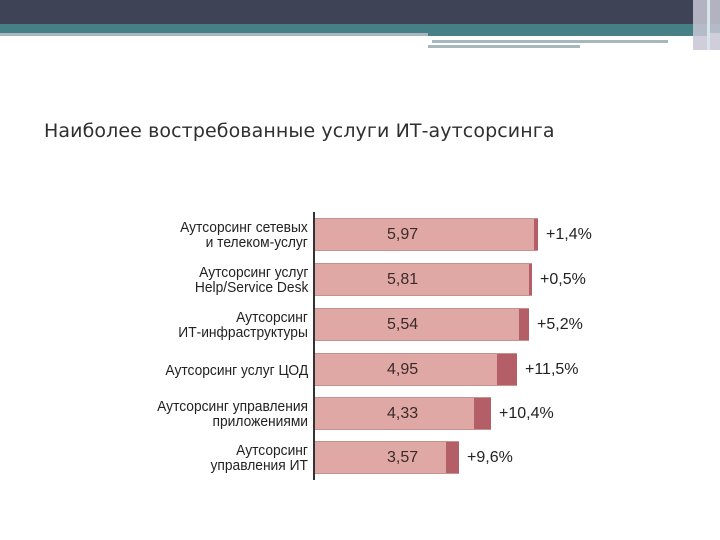  I want to click on bar-base-segment: 4,33, so click(394, 413).